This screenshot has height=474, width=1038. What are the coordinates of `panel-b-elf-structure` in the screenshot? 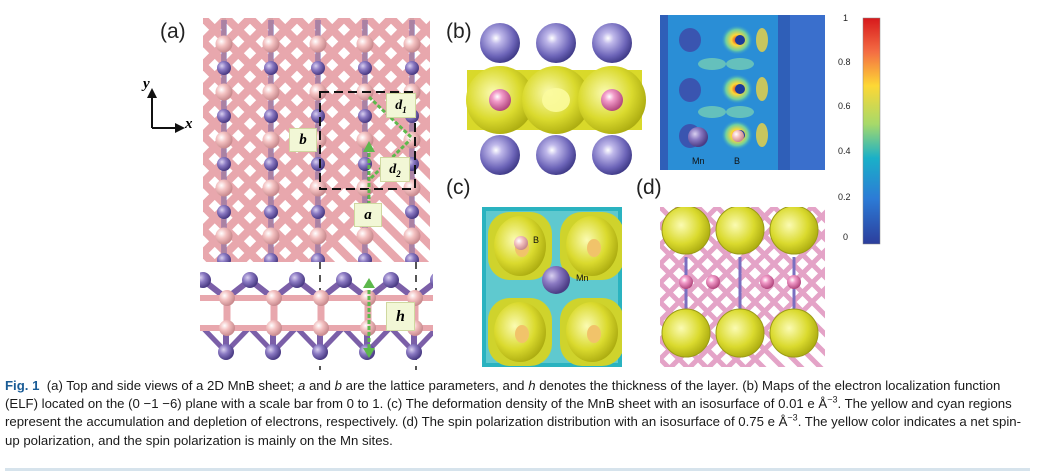 It's located at (556, 99).